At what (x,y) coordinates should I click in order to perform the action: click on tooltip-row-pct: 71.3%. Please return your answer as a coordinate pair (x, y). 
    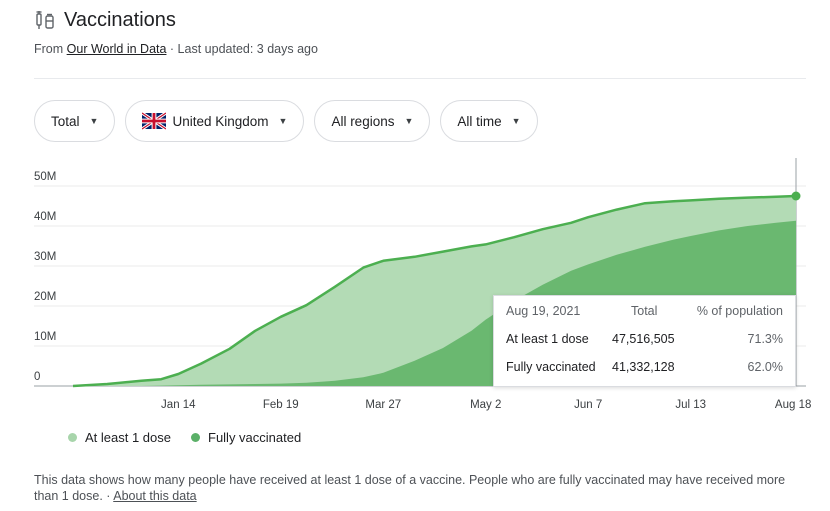
    Looking at the image, I should click on (765, 339).